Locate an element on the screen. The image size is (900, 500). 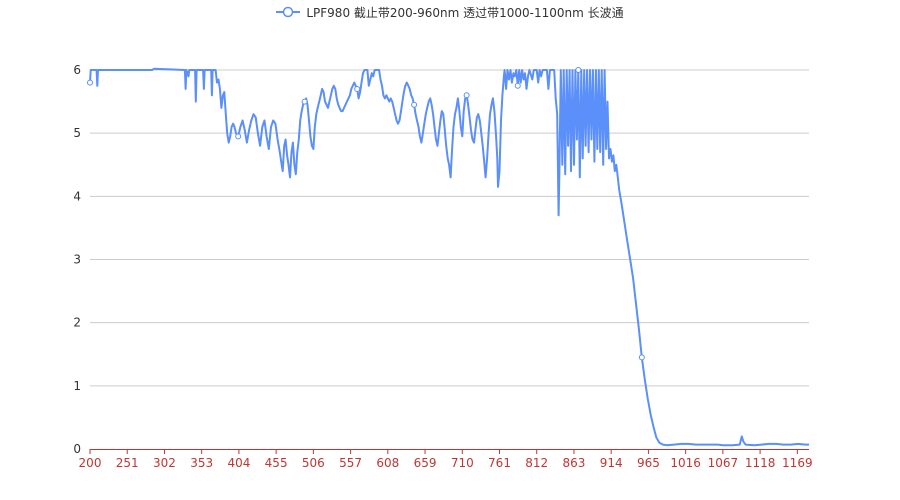
x-tick-label: 761 is located at coordinates (499, 463).